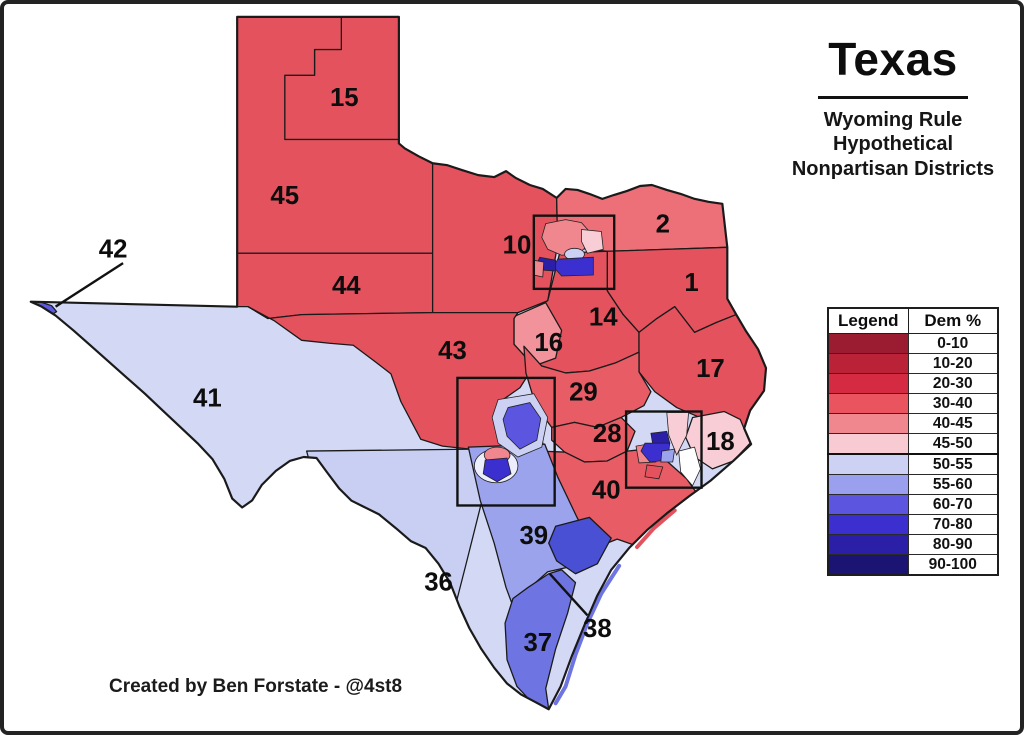  What do you see at coordinates (517, 245) in the screenshot?
I see `district-label-10: 10` at bounding box center [517, 245].